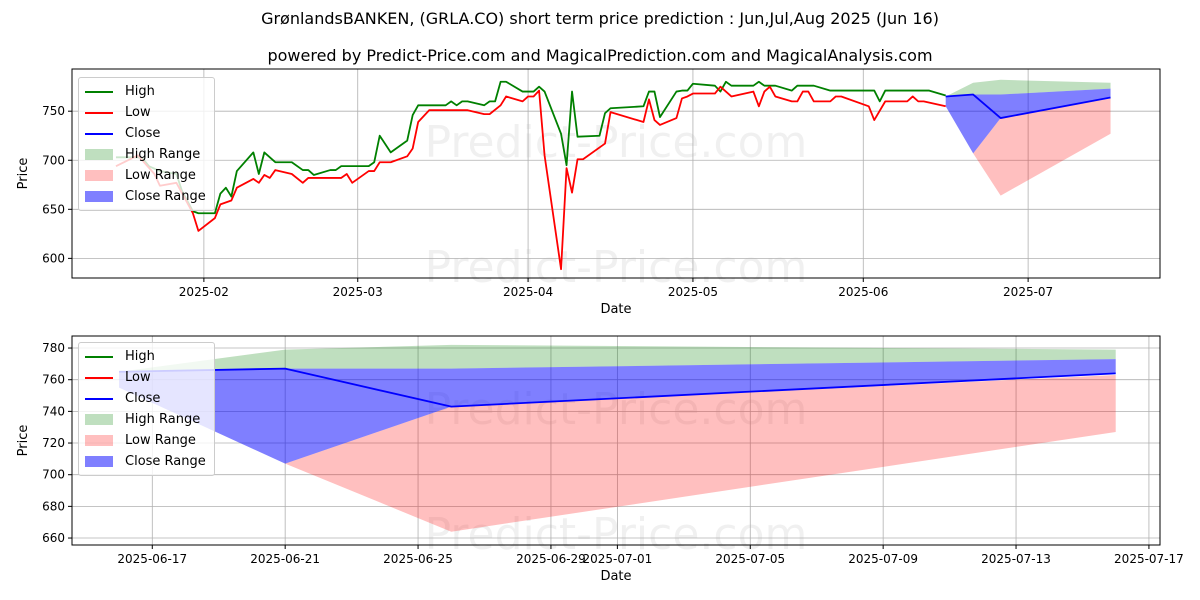 This screenshot has height=600, width=1200. I want to click on x-tick-label: 2025-06, so click(863, 292).